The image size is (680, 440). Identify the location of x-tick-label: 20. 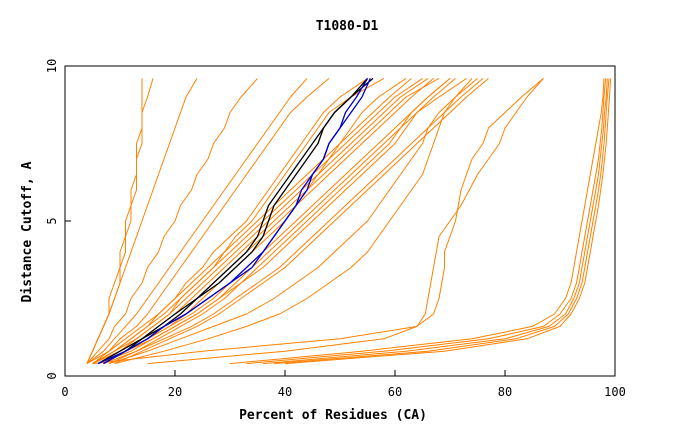
(175, 392).